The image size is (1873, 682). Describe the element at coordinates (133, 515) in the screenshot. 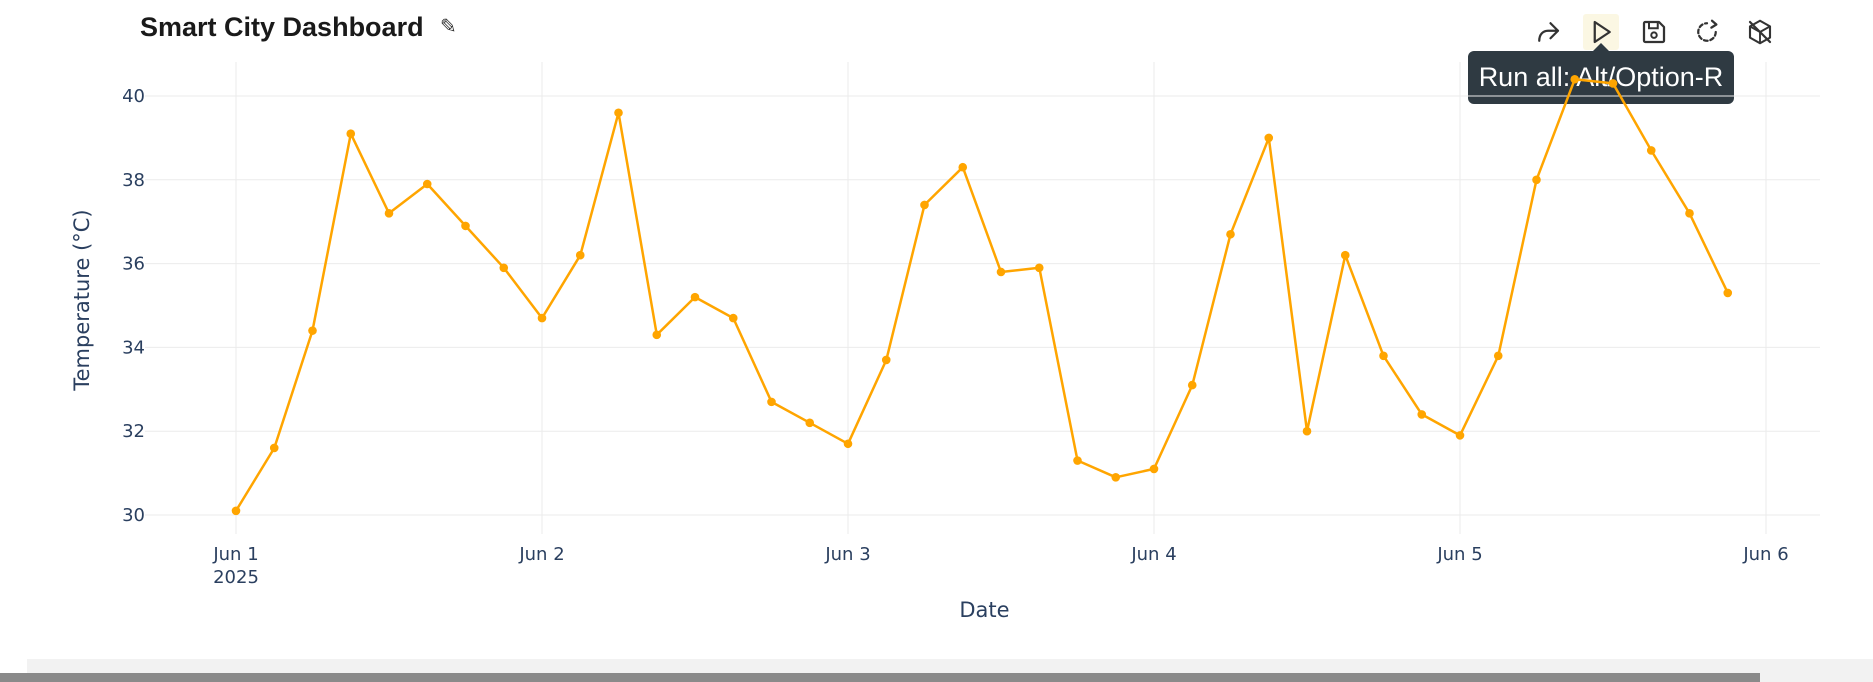

I see `y-tick-label: 30` at that location.